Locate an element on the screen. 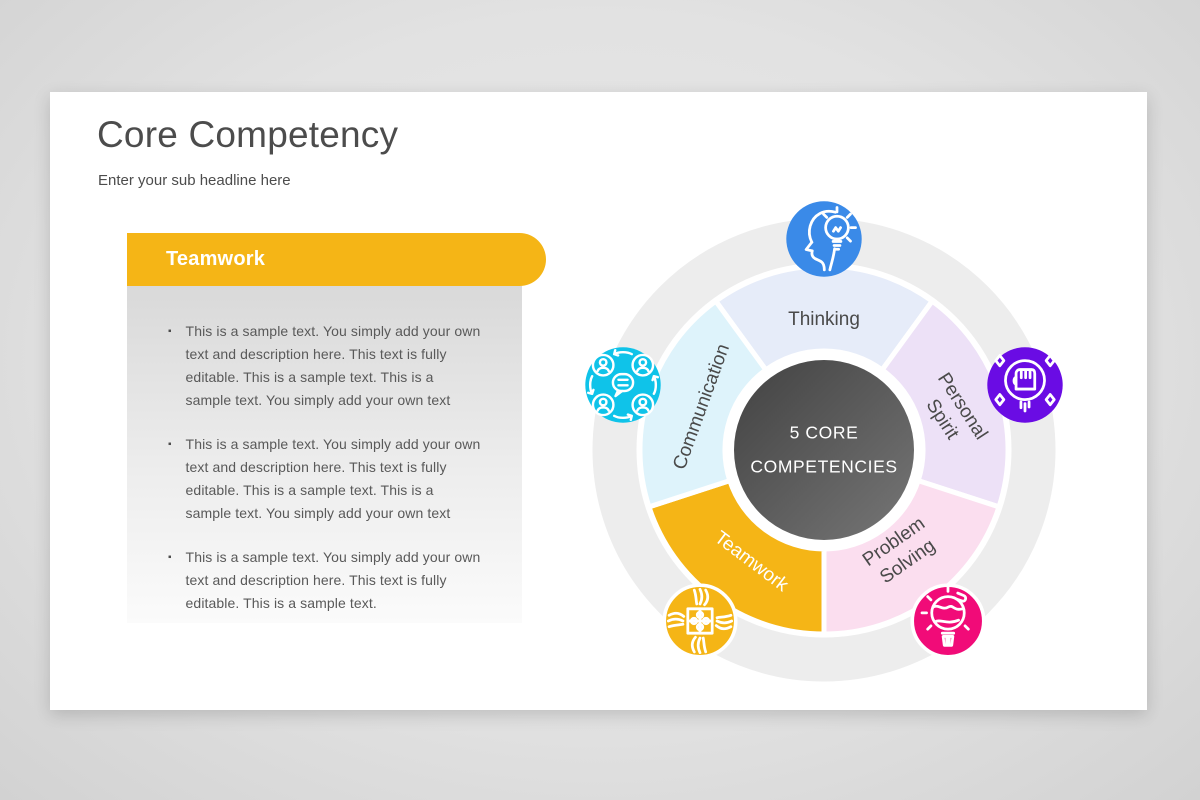 This screenshot has height=800, width=1200. center-circle is located at coordinates (824, 450).